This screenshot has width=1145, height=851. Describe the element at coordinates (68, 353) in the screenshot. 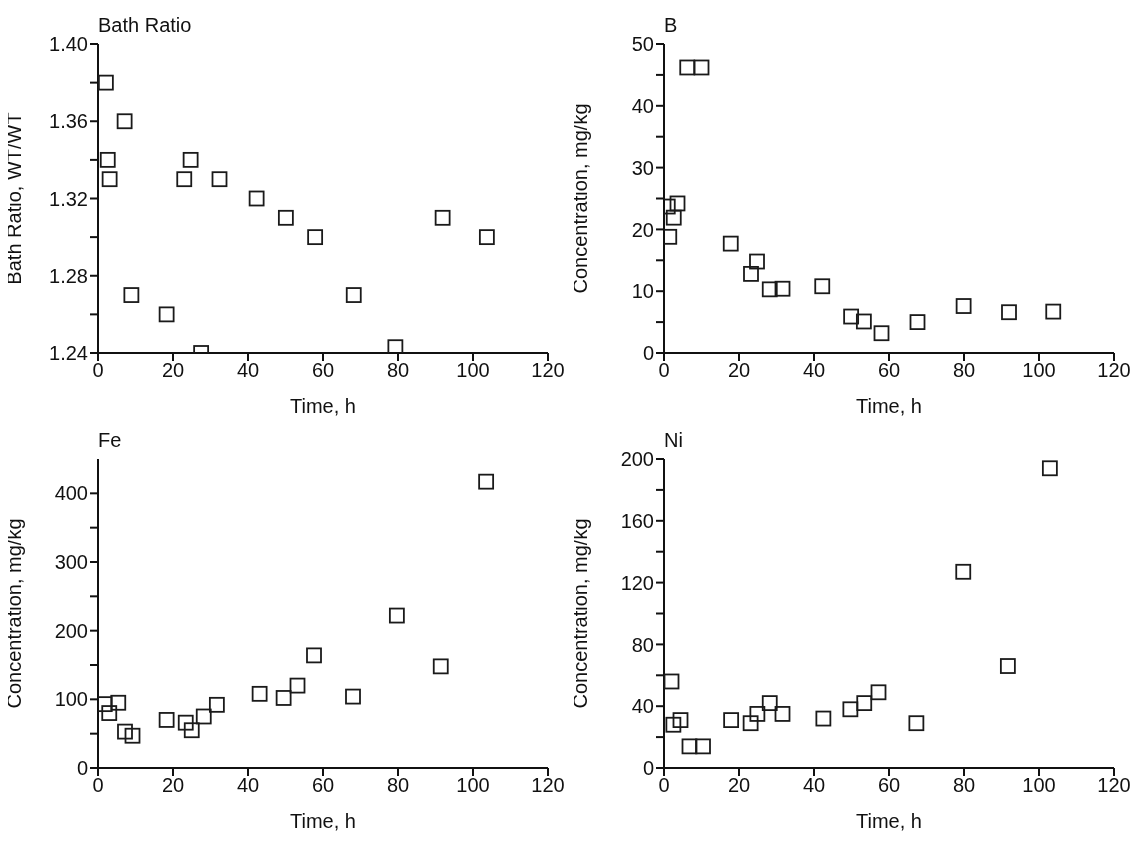

I see `y-tick-label: 1.24` at that location.